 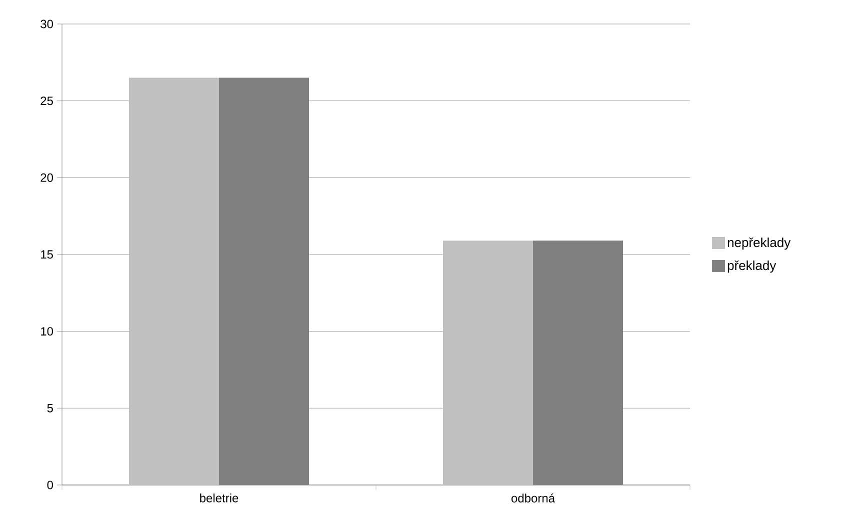 I want to click on y-tick-label: 25, so click(x=46, y=101).